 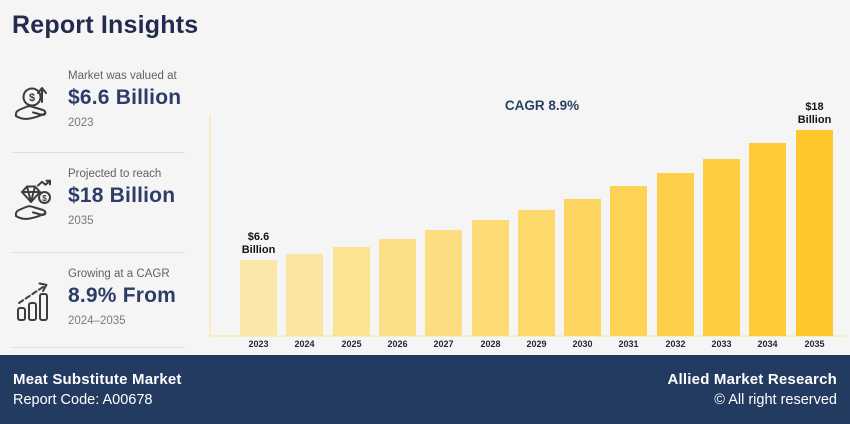 I want to click on insight-label: Projected to reach, so click(x=115, y=174).